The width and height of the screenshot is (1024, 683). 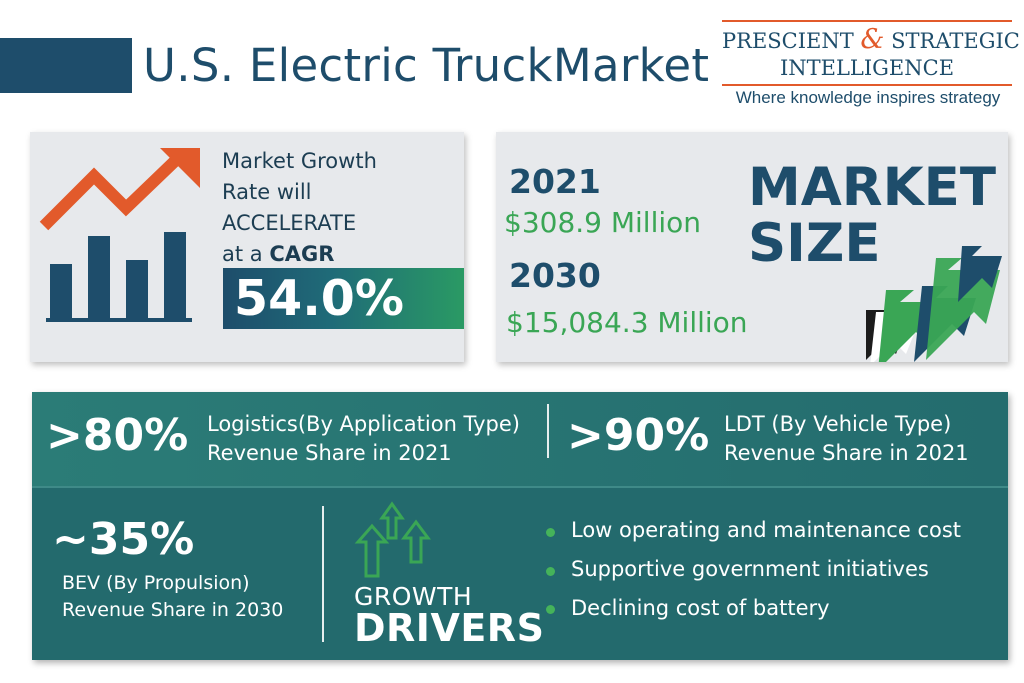 I want to click on logo-line-1: PRESCIENT & STRATEGIC, so click(x=871, y=39).